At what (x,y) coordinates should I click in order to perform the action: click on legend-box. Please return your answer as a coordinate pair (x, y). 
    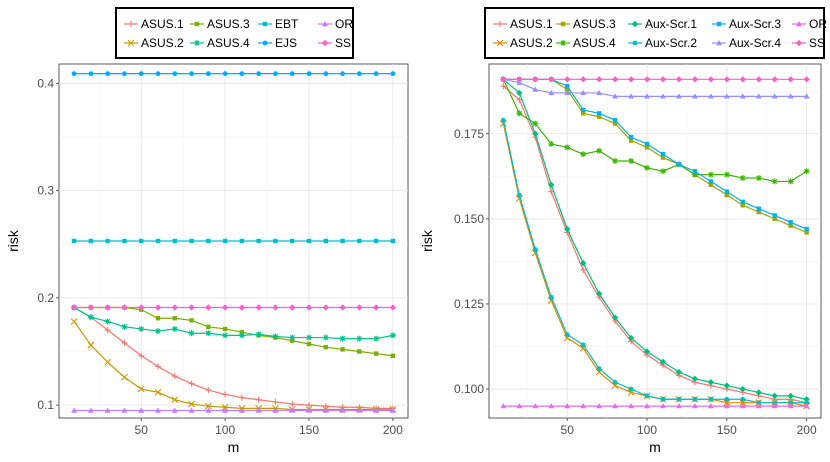
    Looking at the image, I should click on (654, 33).